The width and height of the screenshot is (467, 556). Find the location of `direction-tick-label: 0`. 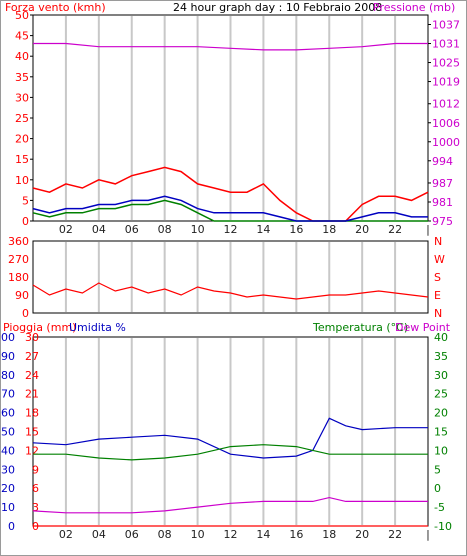

direction-tick-label: 0 is located at coordinates (25, 313).